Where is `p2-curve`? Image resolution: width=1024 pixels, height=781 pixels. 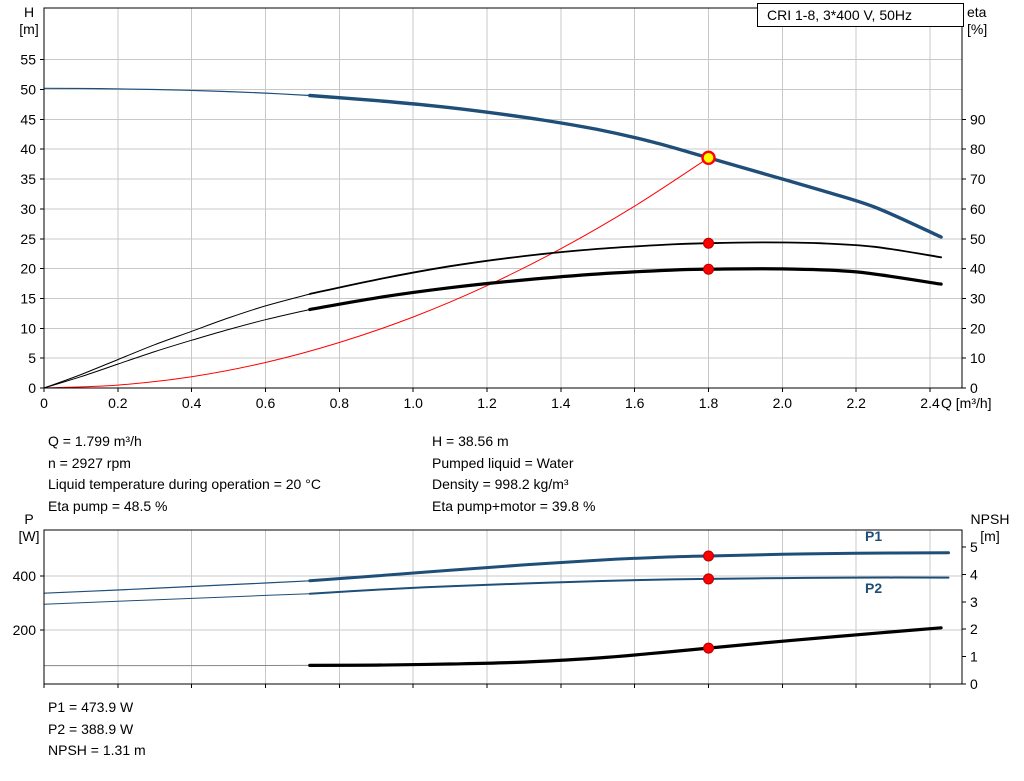
p2-curve is located at coordinates (629, 585).